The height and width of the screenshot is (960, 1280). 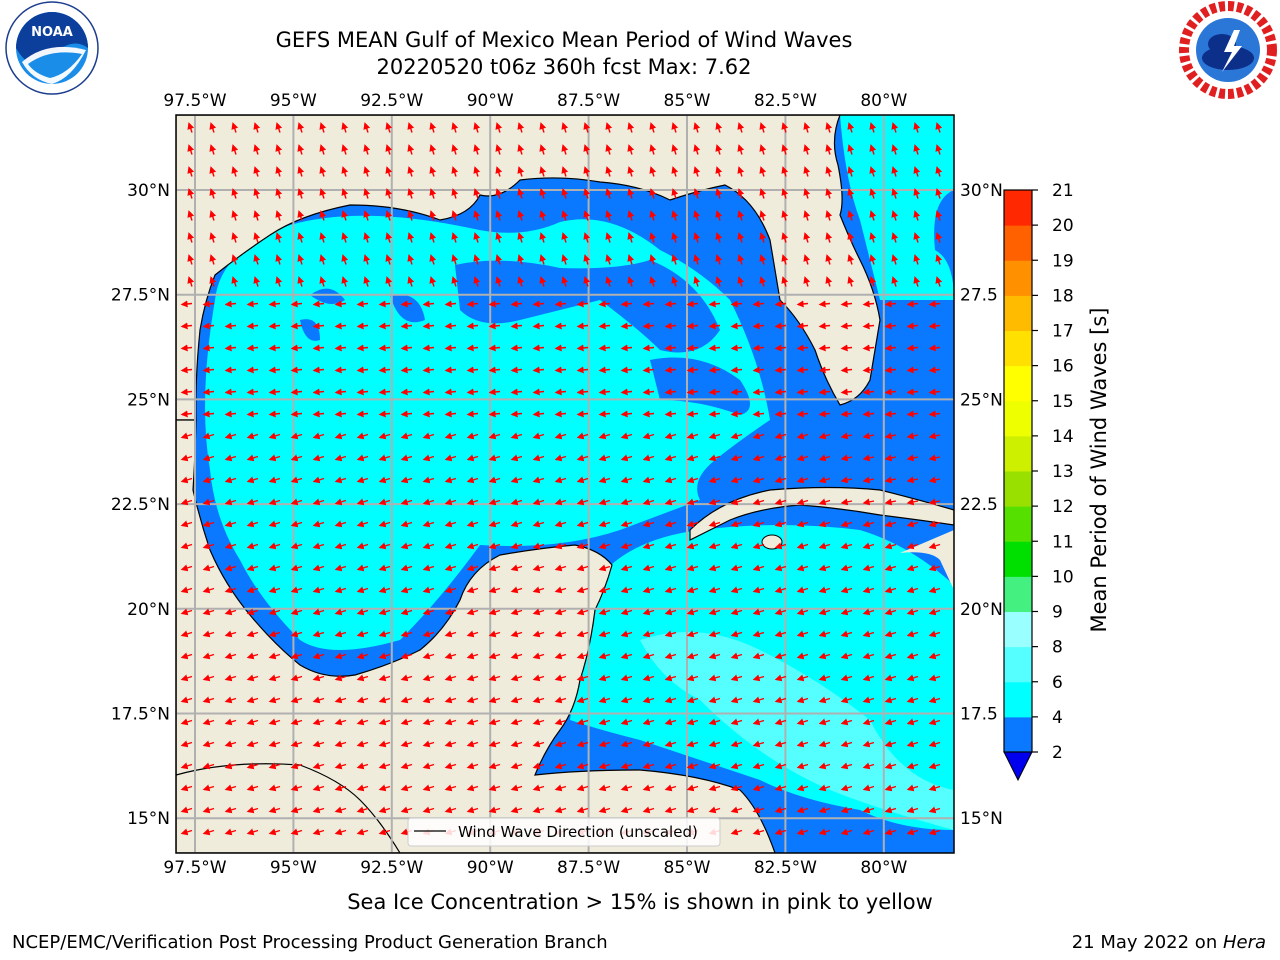 I want to click on colorbar-tick-label: 8, so click(x=1057, y=648).